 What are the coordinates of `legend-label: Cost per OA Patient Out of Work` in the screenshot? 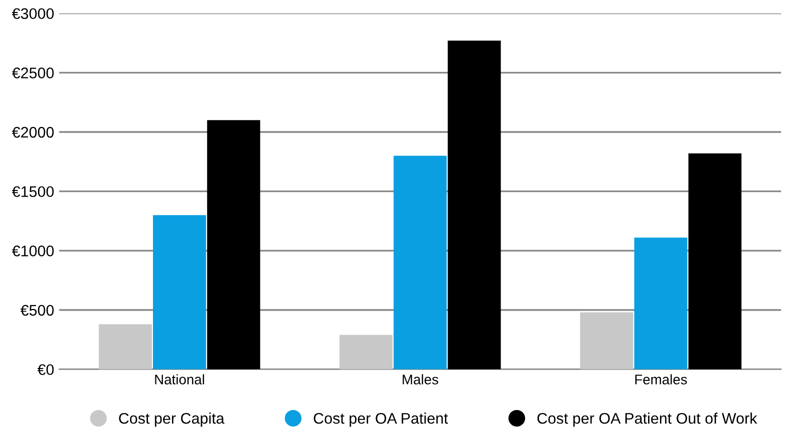 It's located at (647, 419).